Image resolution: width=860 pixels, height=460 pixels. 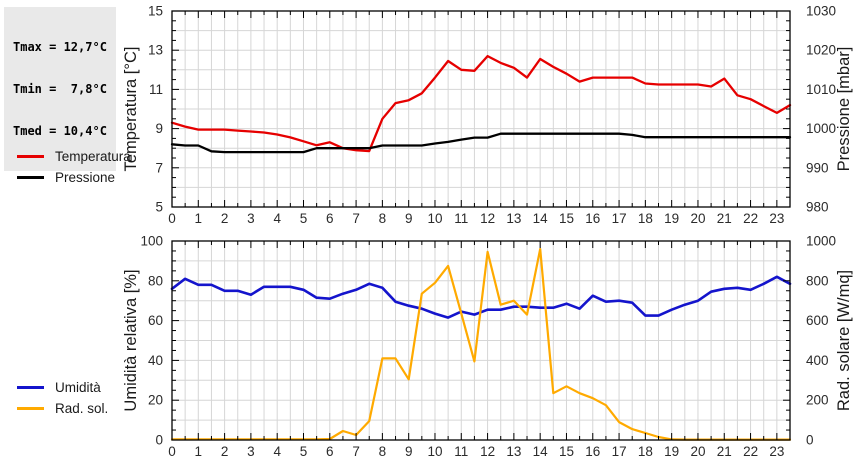 I want to click on svg-text: 800, so click(x=817, y=280).